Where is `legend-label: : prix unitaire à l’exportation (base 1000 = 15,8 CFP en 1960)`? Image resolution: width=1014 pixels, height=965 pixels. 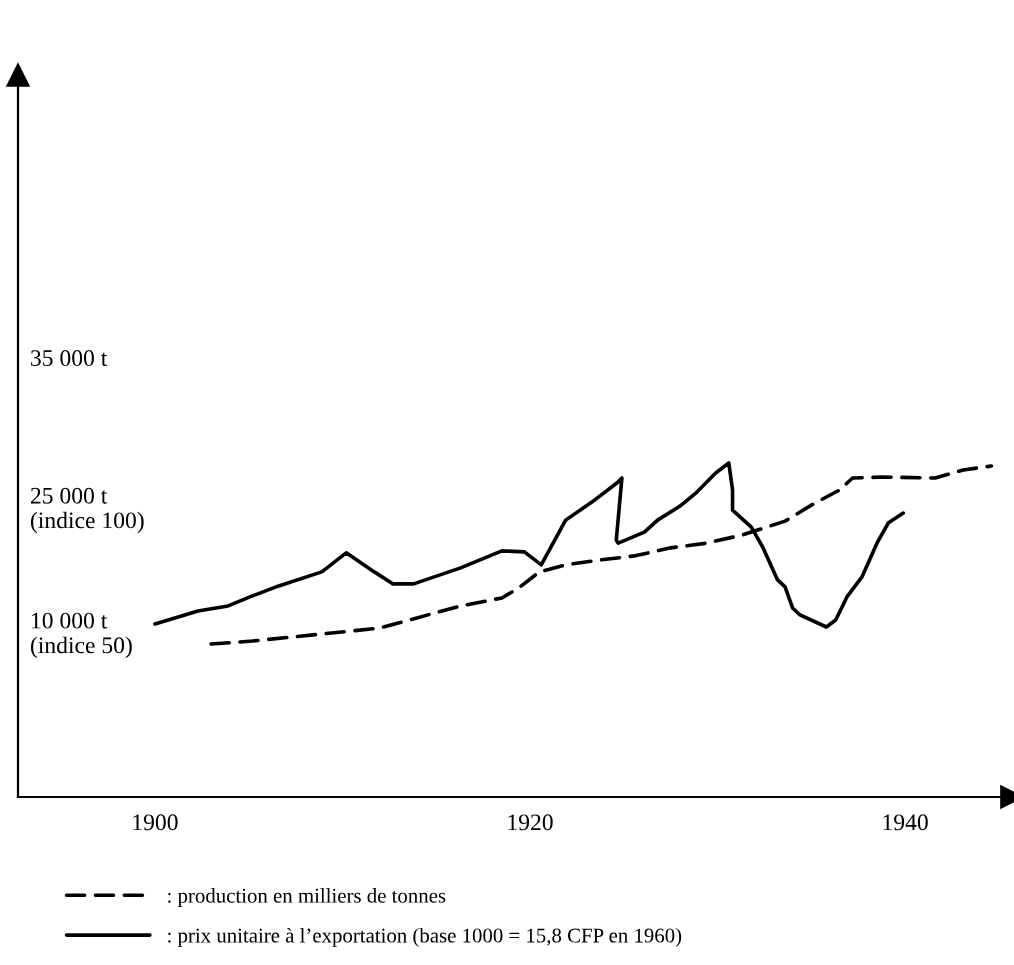
legend-label: : prix unitaire à l’exportation (base 1000 = 15,8 CFP en 1960) is located at coordinates (425, 937).